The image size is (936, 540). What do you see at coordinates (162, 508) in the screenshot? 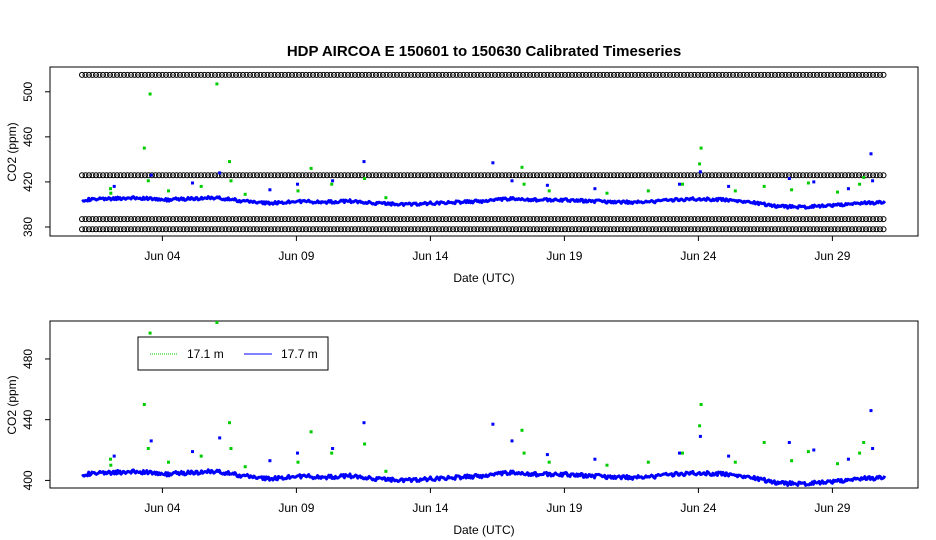
I see `bottom-x-tick-label: Jun 04` at bounding box center [162, 508].